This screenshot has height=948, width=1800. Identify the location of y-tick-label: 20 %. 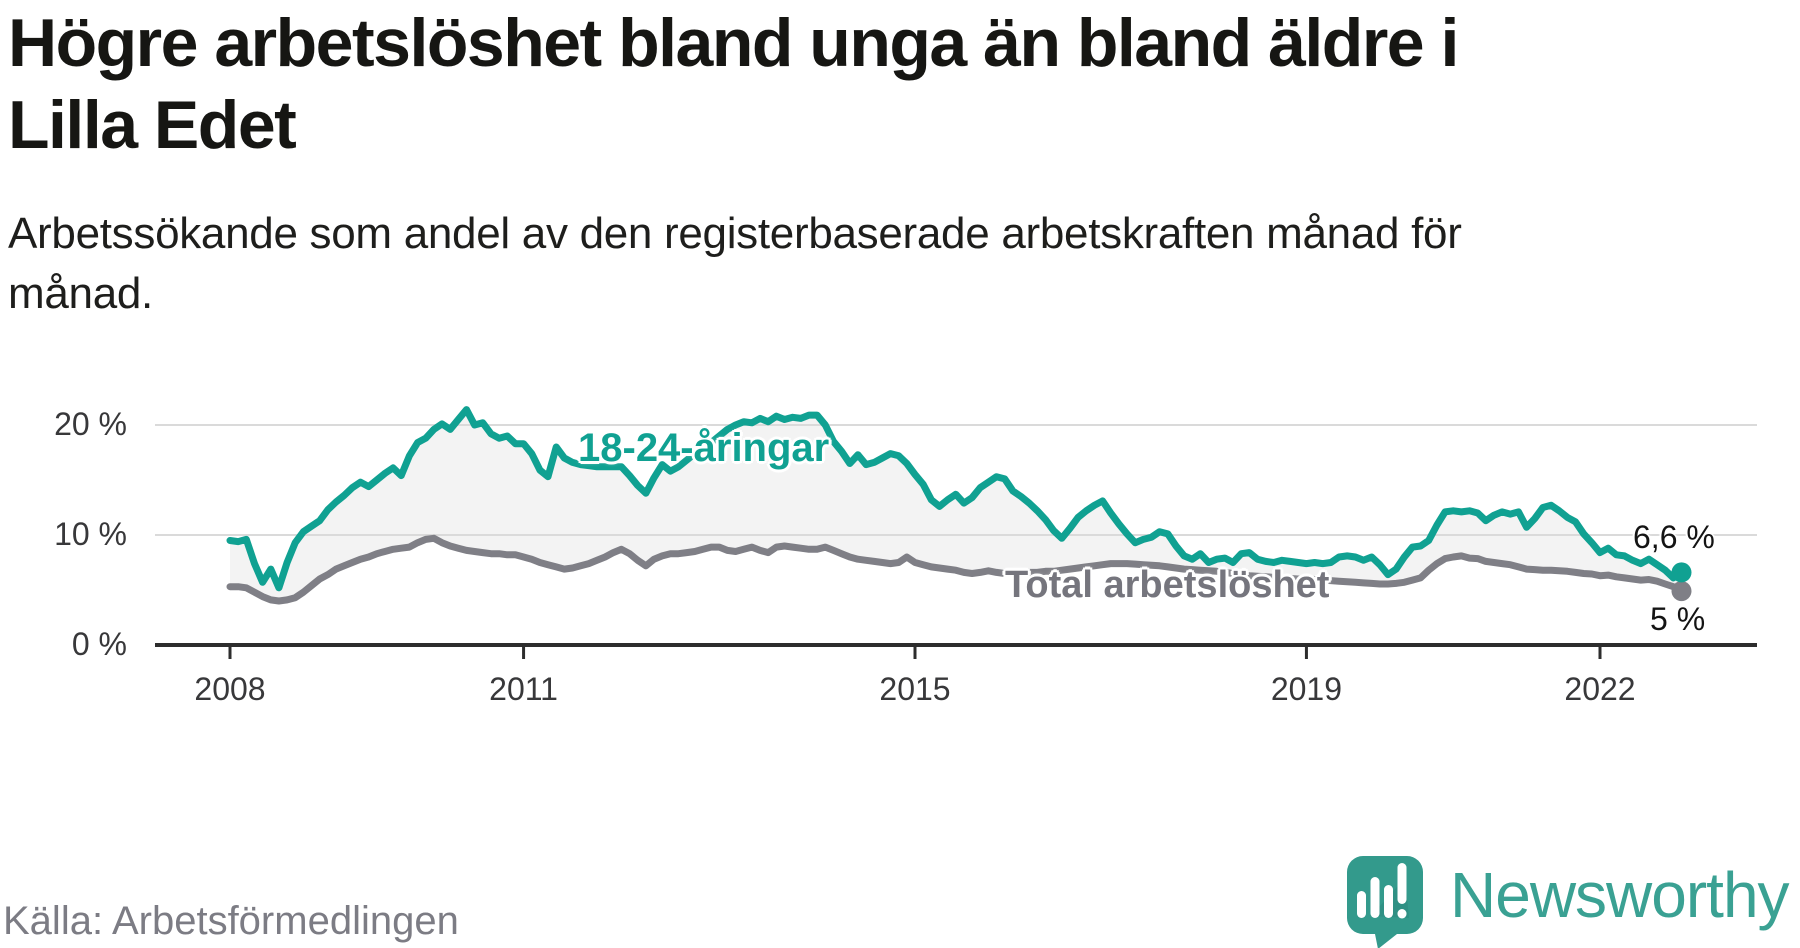
(90, 424).